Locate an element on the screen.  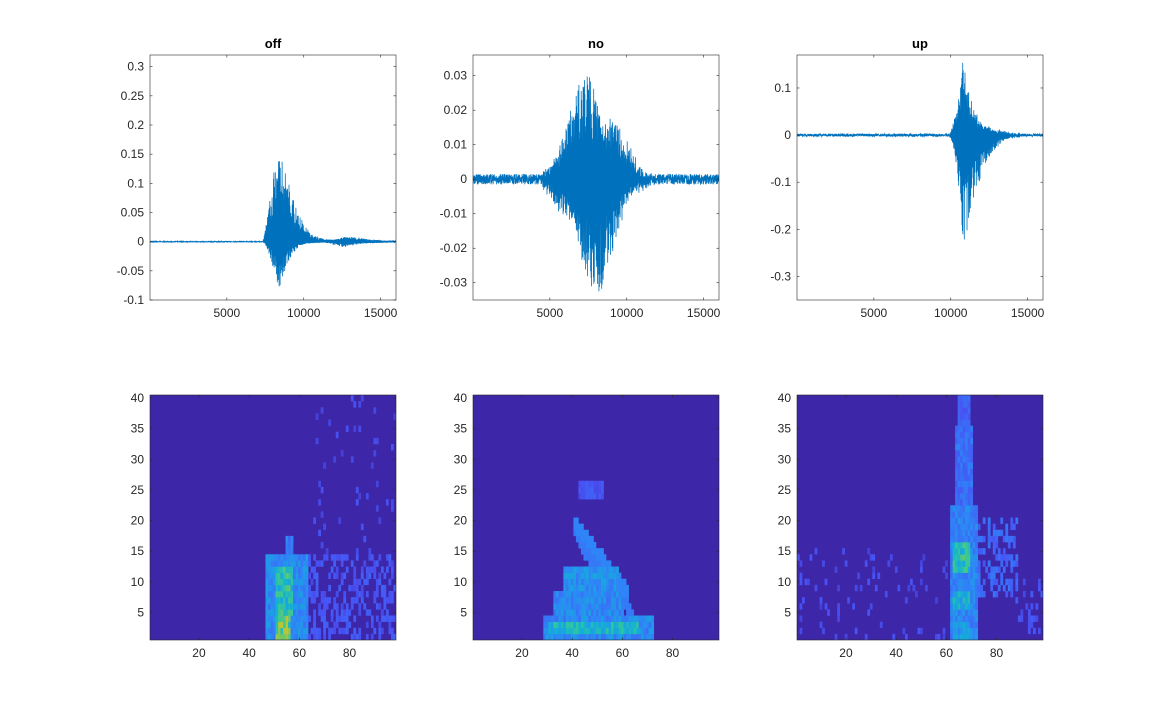
x-tick-label: 40 is located at coordinates (572, 653).